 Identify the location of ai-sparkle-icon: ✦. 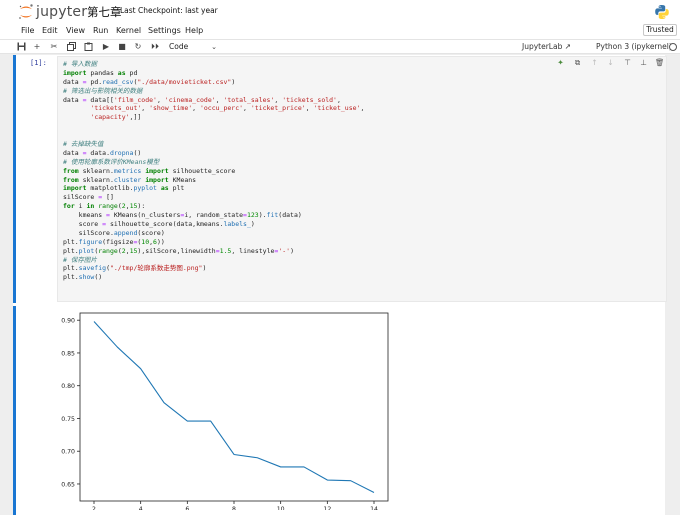
(560, 62).